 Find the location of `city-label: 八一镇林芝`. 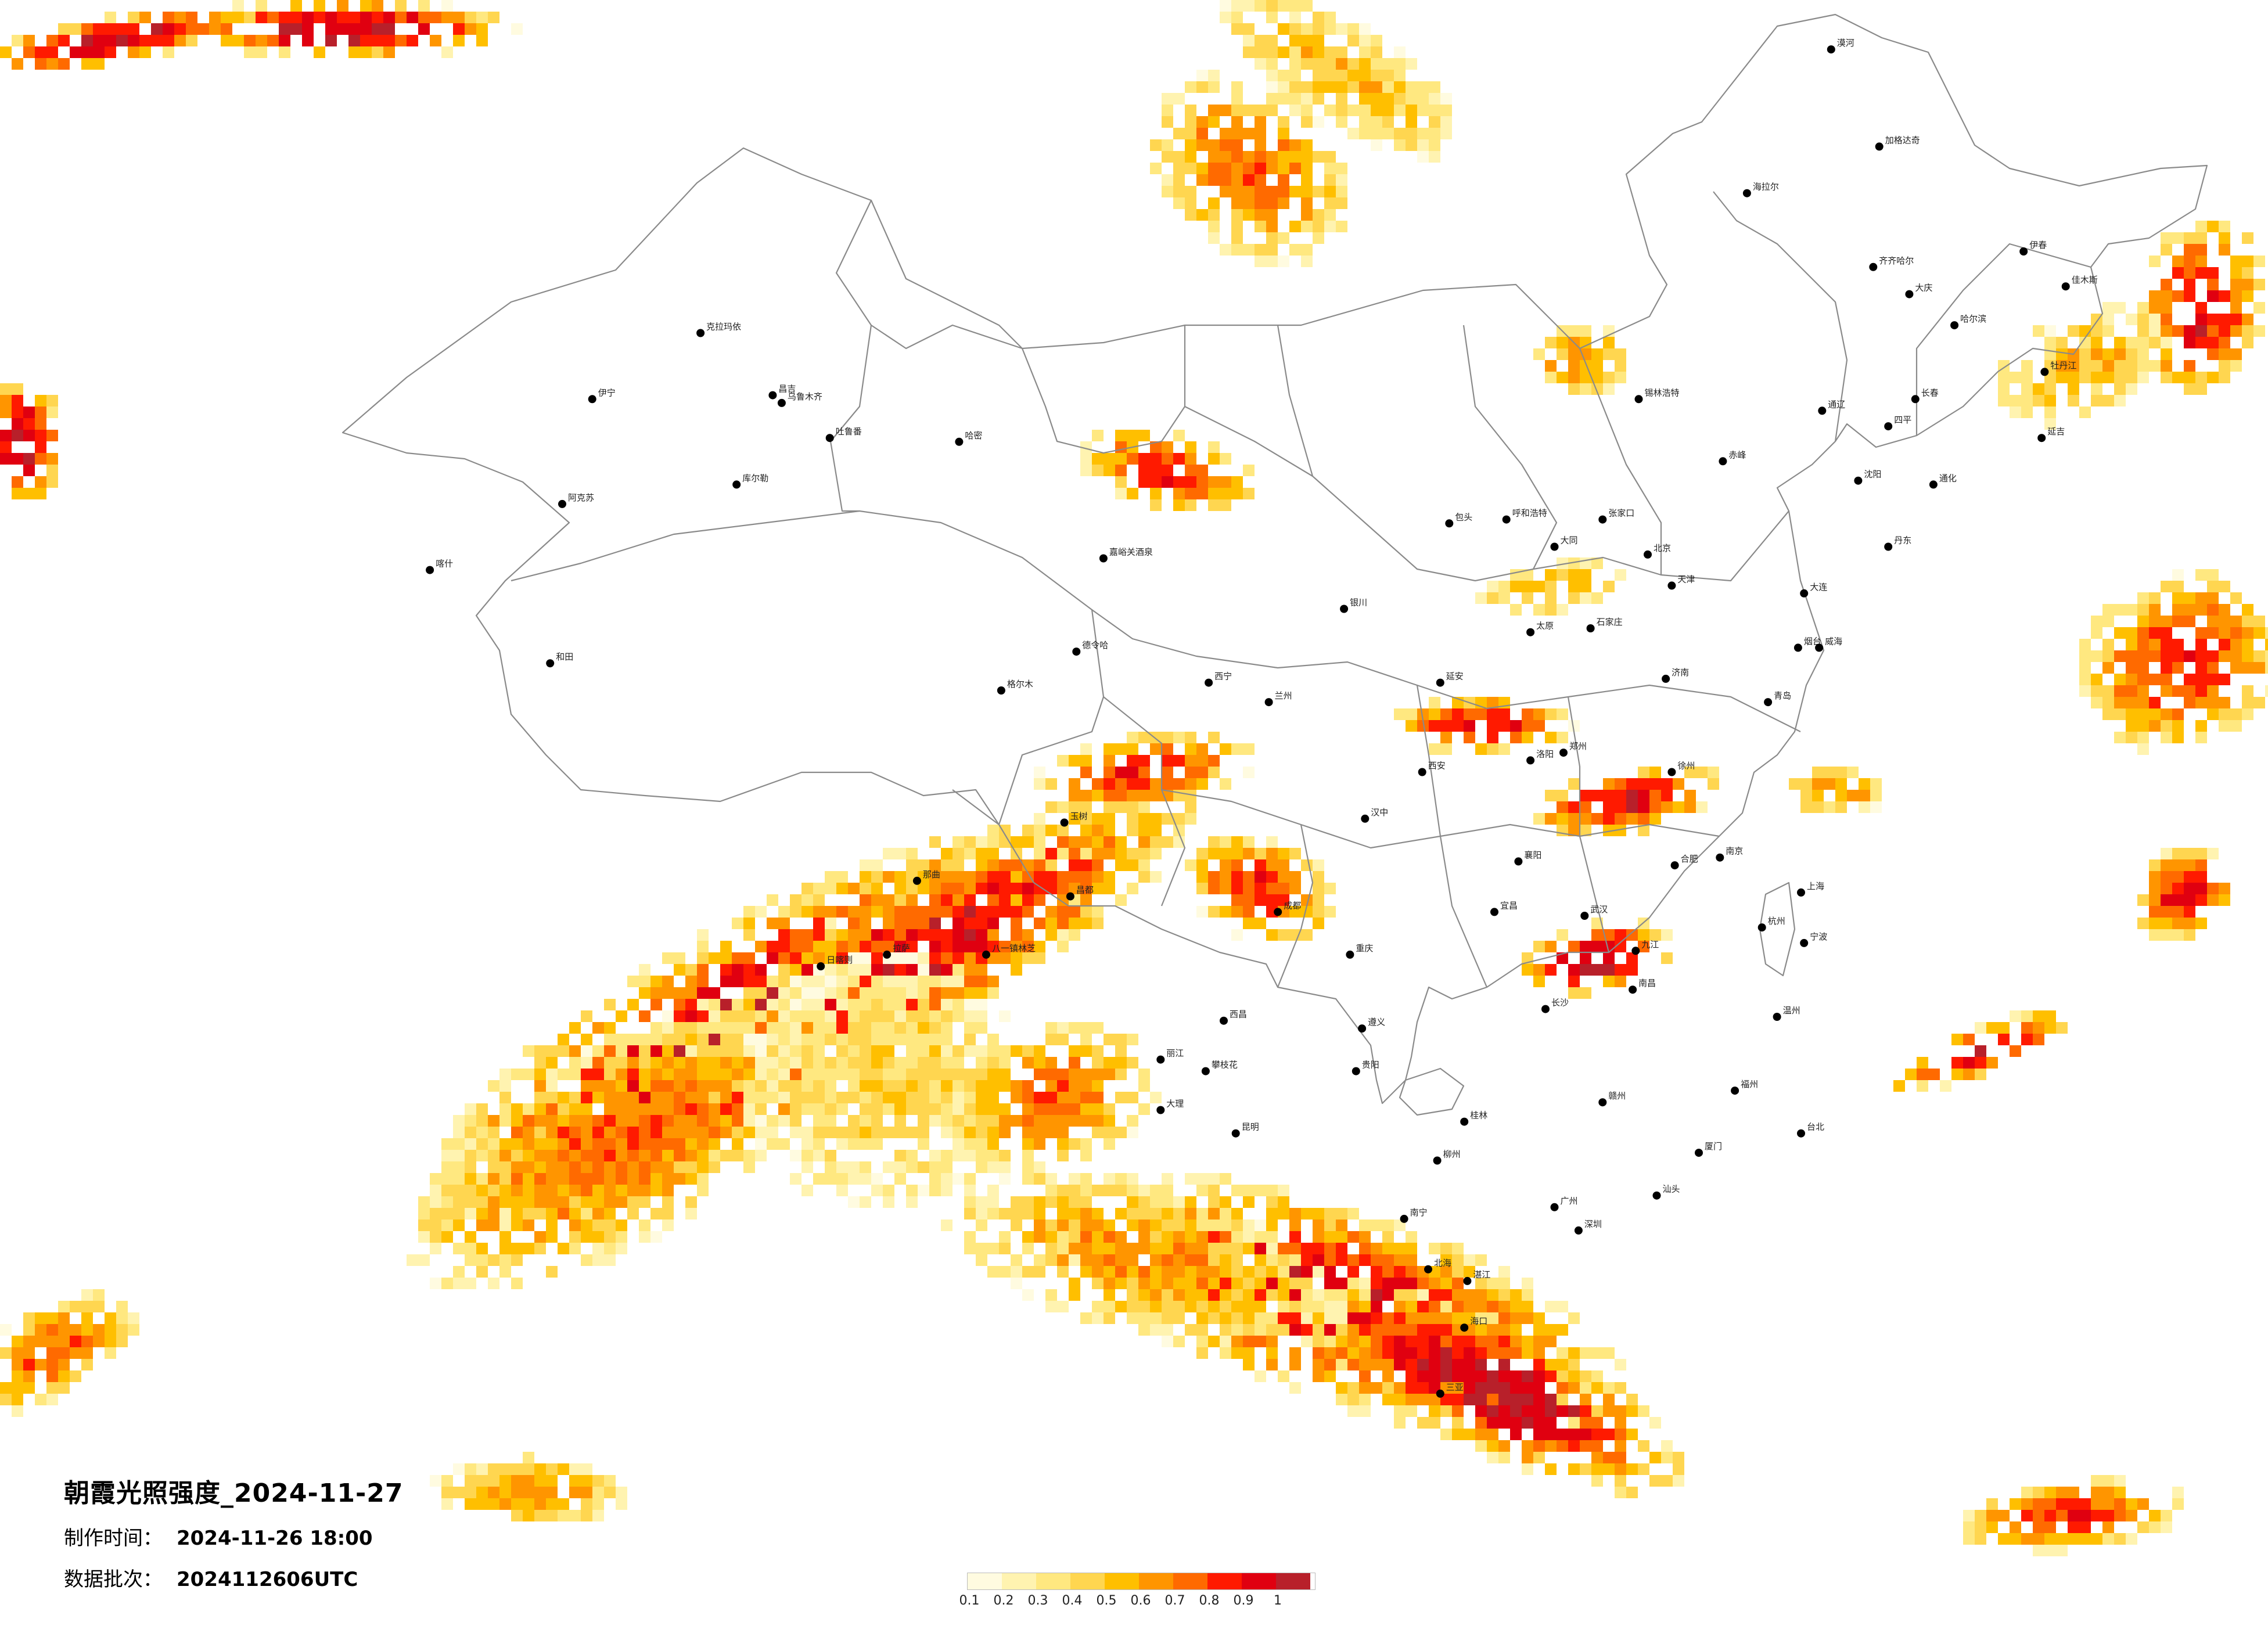

city-label: 八一镇林芝 is located at coordinates (1014, 948).